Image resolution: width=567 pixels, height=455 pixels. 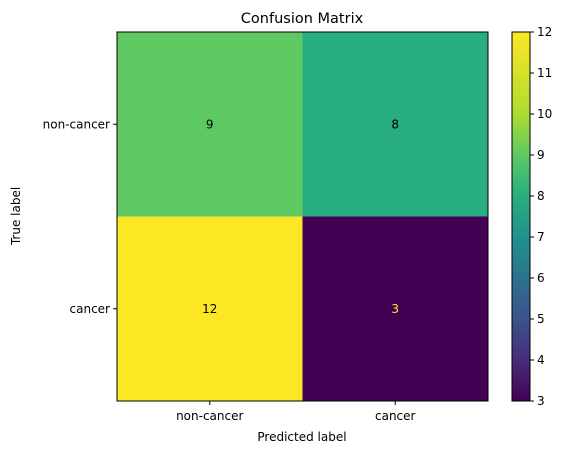 I want to click on y-tick-label: non-cancer, so click(x=76, y=124).